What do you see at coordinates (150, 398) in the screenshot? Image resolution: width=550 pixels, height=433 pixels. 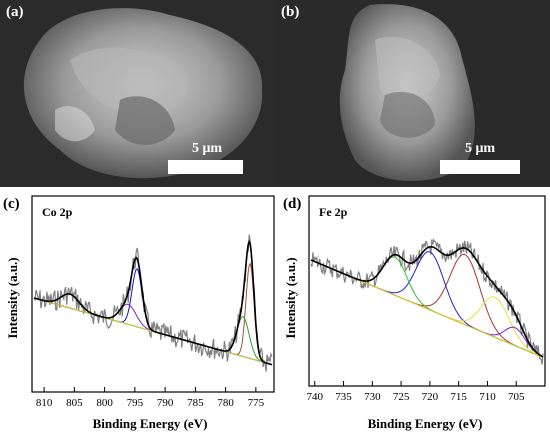 I see `x-ticks-c: 810 805 800 795 790 785 780 775` at bounding box center [150, 398].